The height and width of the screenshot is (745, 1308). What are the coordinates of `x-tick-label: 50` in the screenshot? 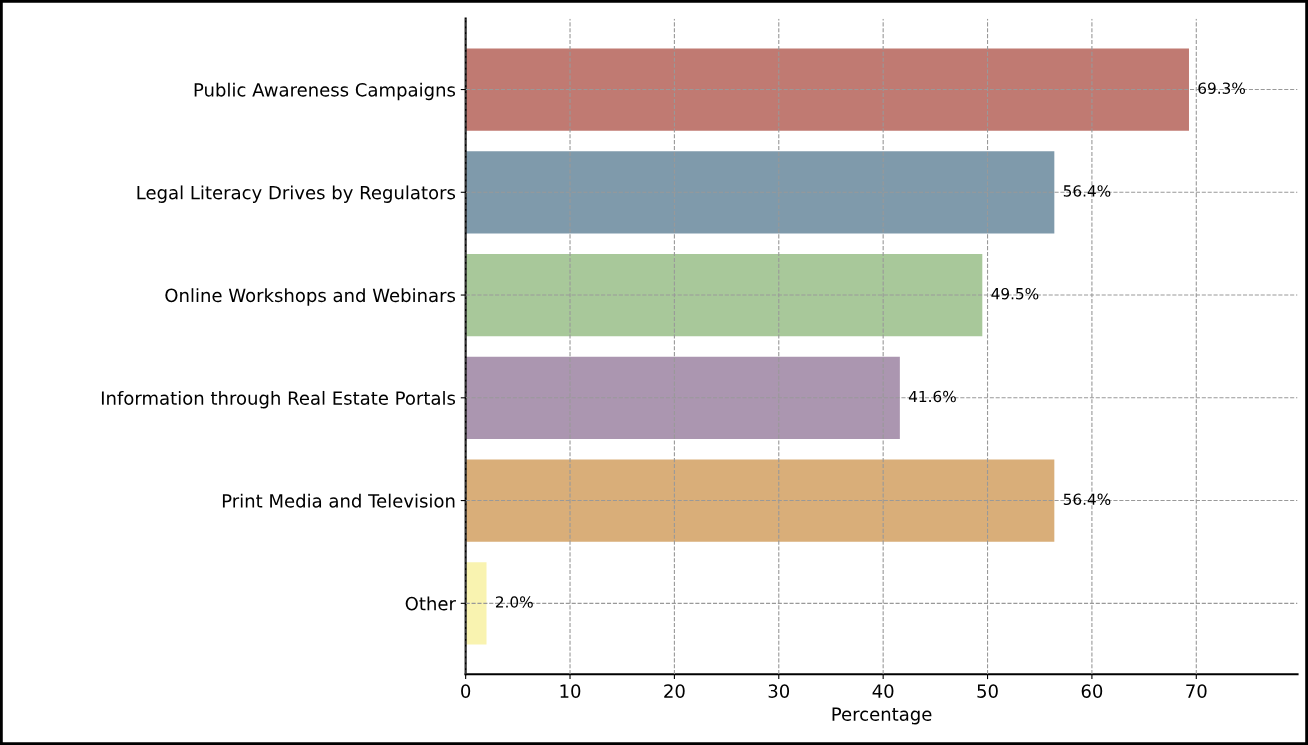 It's located at (987, 691).